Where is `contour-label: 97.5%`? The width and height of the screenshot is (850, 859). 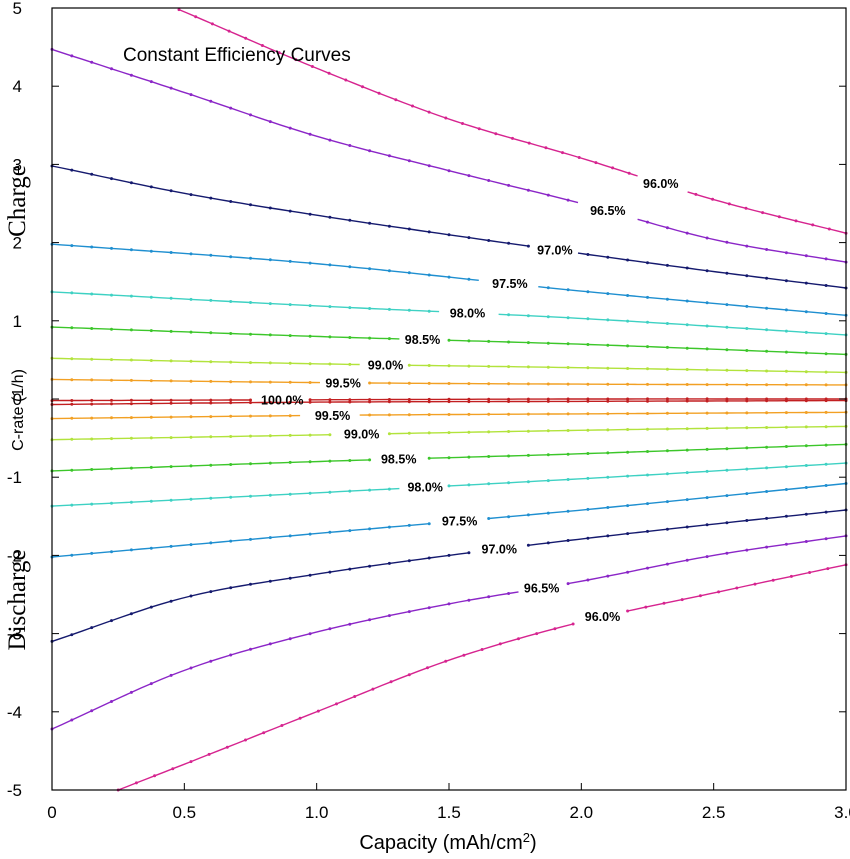
contour-label: 97.5% is located at coordinates (509, 284).